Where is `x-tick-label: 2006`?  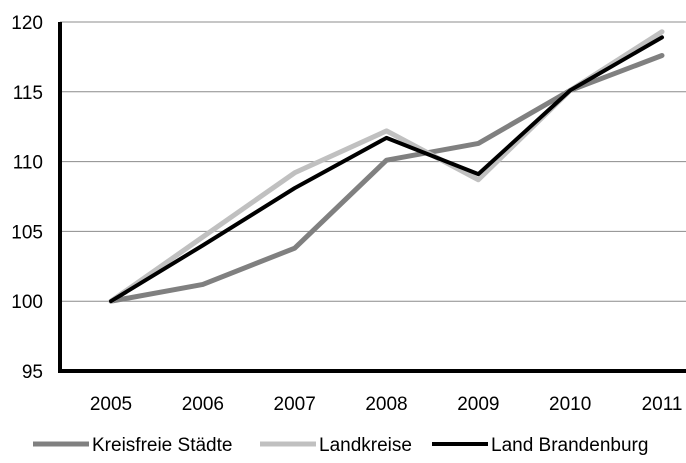
x-tick-label: 2006 is located at coordinates (203, 404).